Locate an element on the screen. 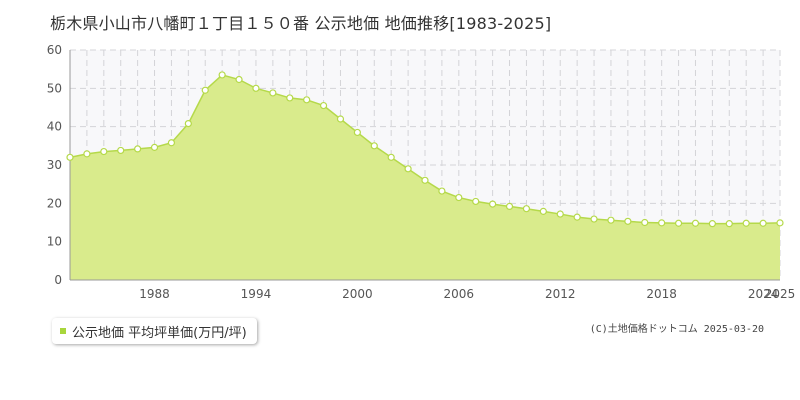 This screenshot has height=400, width=800. x-tick-label: 2018 is located at coordinates (661, 294).